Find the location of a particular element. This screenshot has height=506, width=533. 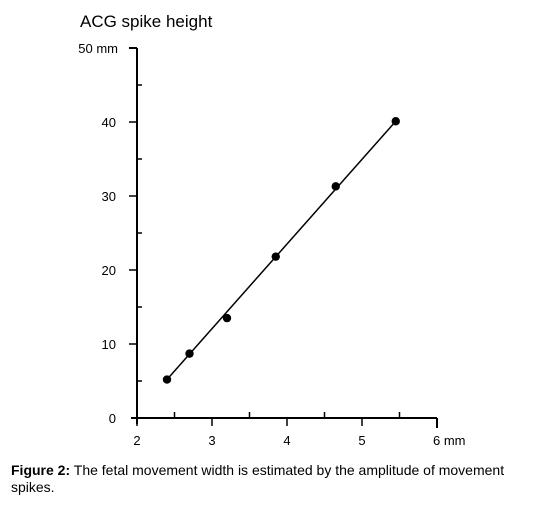

caption-label: Figure 2: is located at coordinates (41, 470).